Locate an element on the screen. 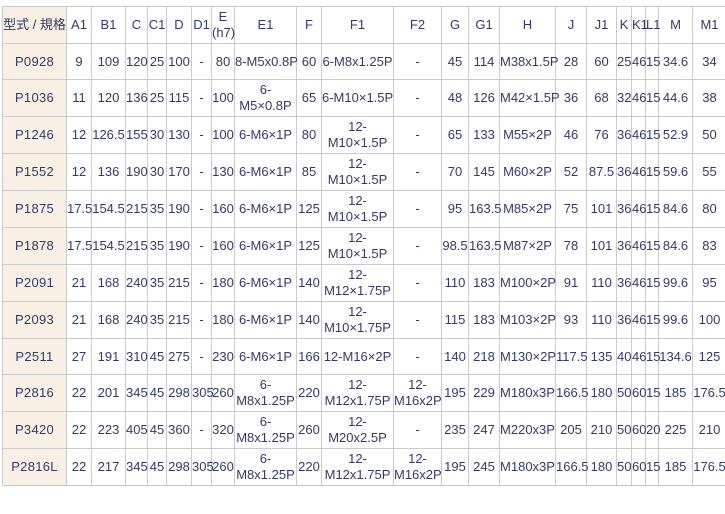  spec-cell: 210 is located at coordinates (601, 430).